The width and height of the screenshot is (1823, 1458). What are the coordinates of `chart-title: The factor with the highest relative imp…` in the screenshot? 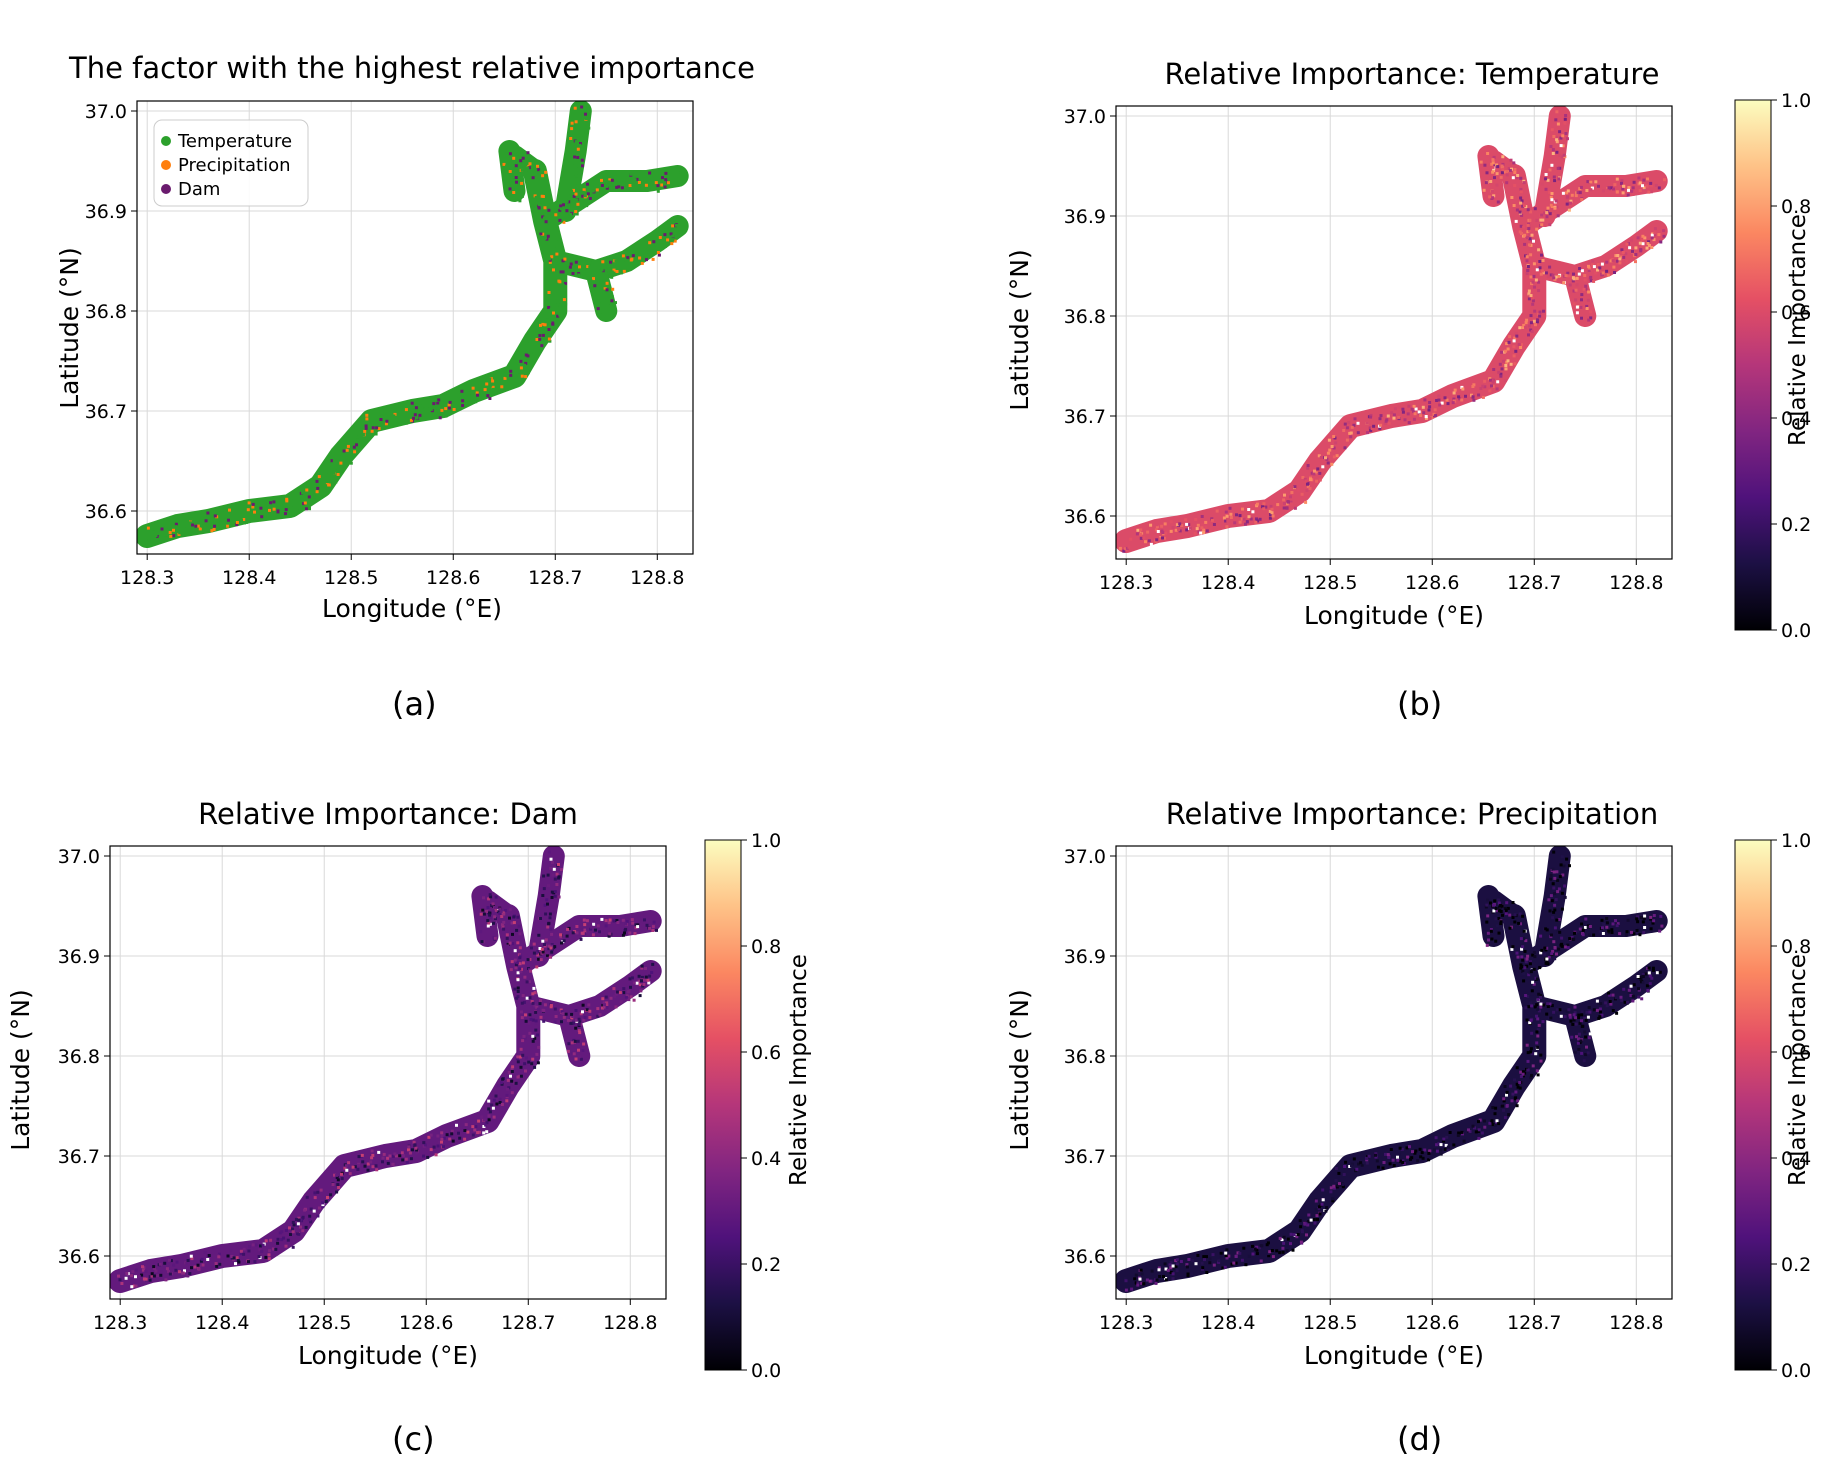 It's located at (411, 68).